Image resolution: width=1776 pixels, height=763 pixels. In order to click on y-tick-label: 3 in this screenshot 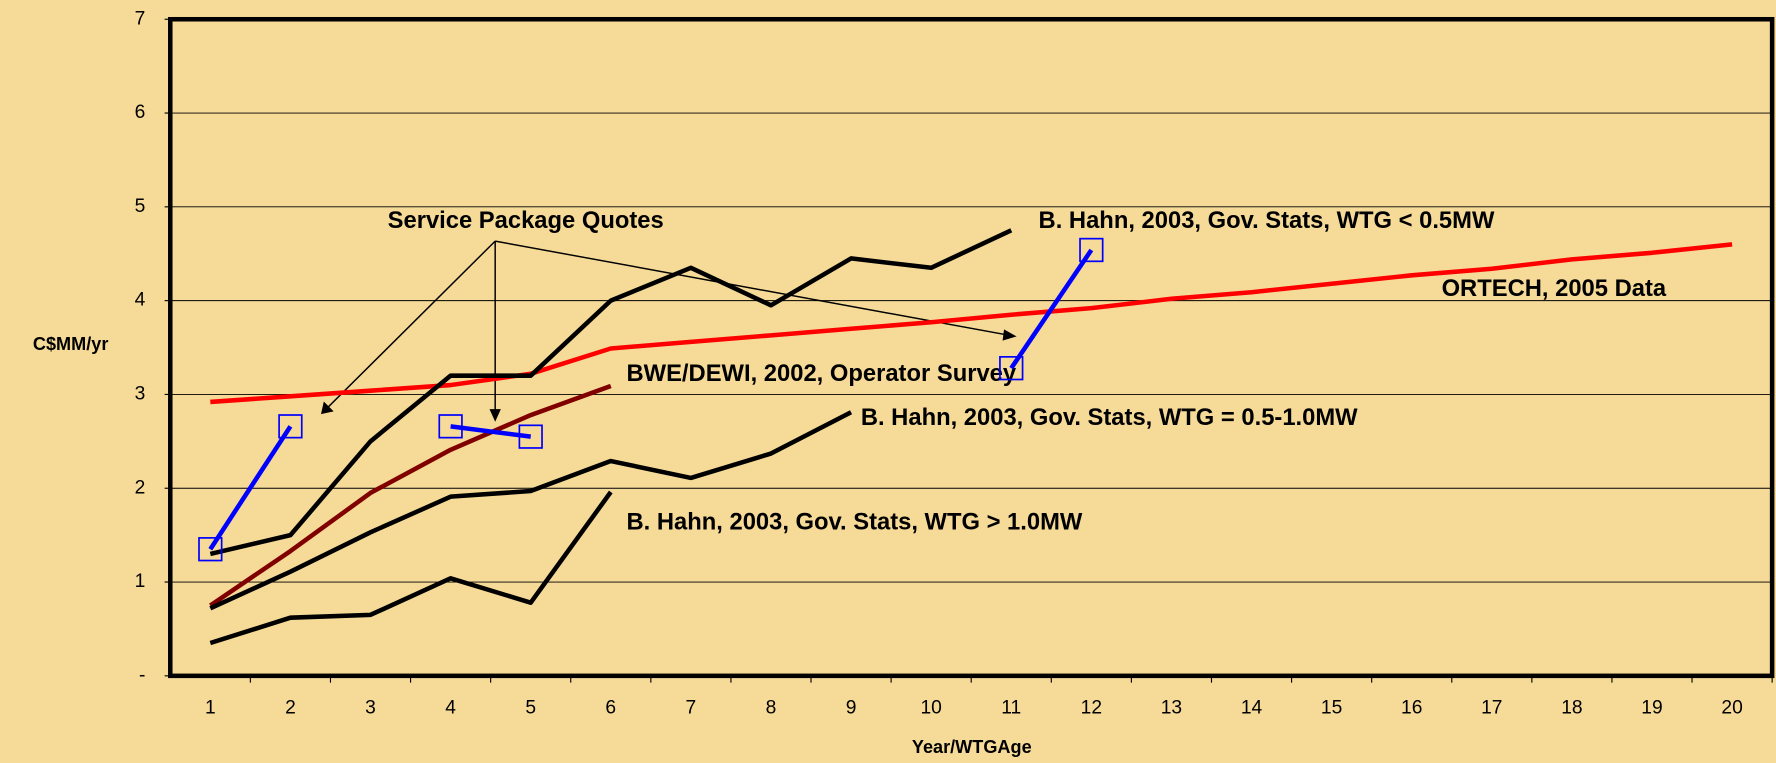, I will do `click(140, 394)`.